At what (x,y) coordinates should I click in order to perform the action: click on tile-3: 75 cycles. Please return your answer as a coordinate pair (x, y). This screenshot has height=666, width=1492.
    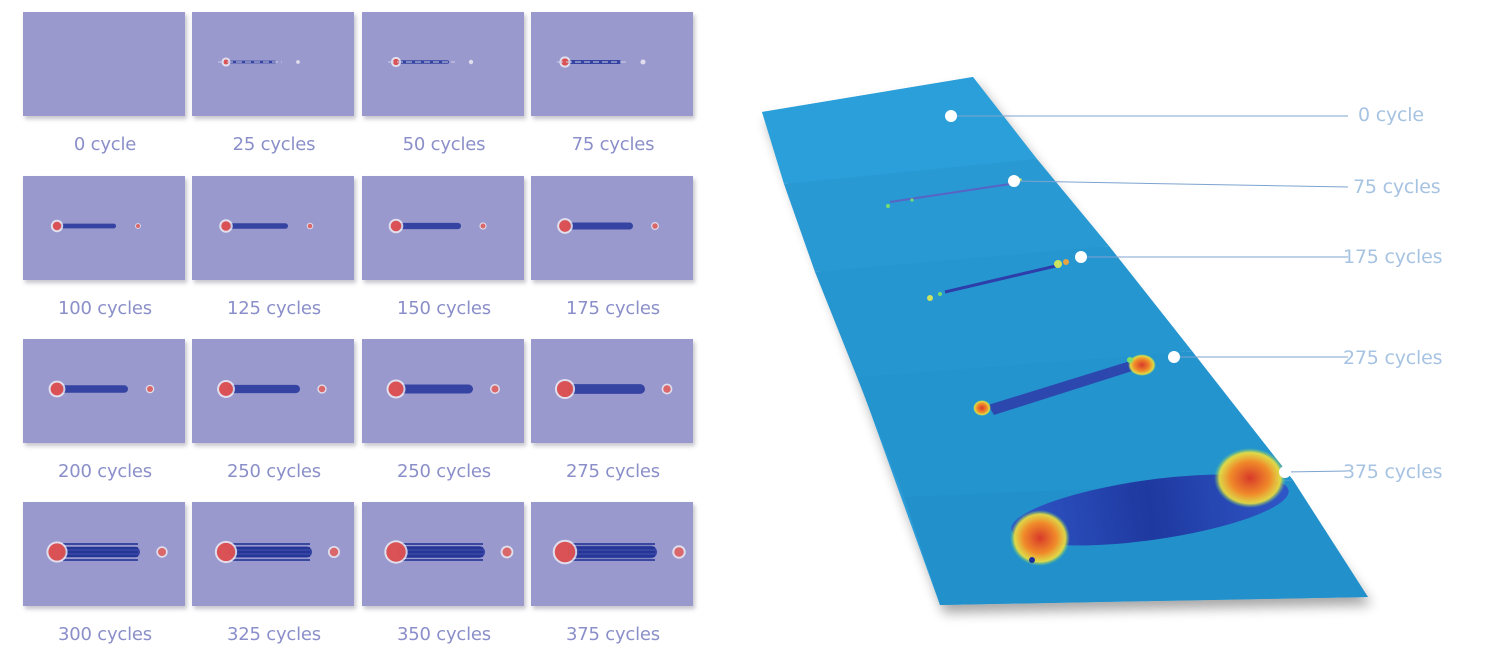
    Looking at the image, I should click on (613, 83).